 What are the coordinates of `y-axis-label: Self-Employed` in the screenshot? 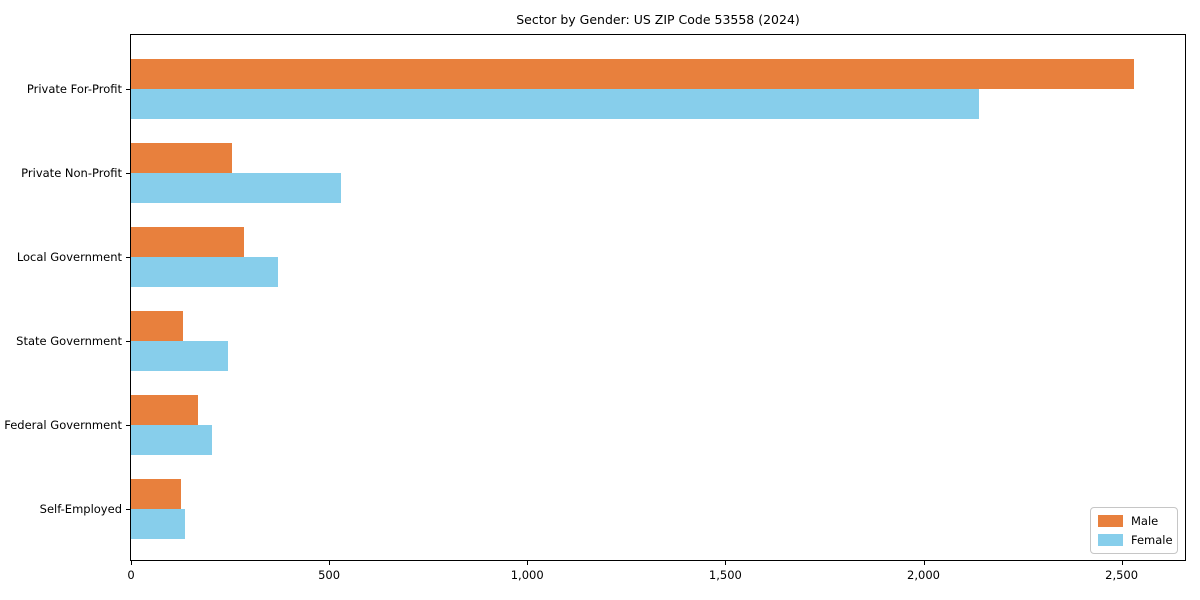 It's located at (80, 509).